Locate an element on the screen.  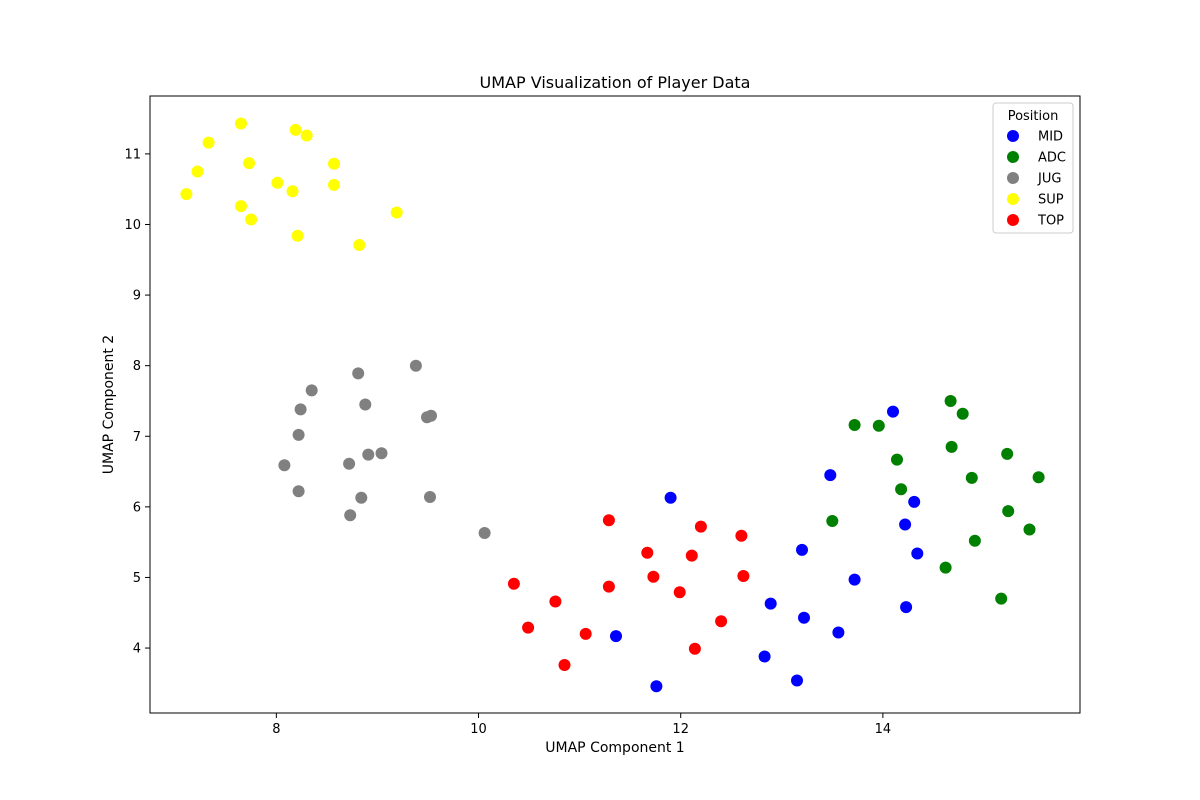
legend-label-mid: MID is located at coordinates (1050, 137).